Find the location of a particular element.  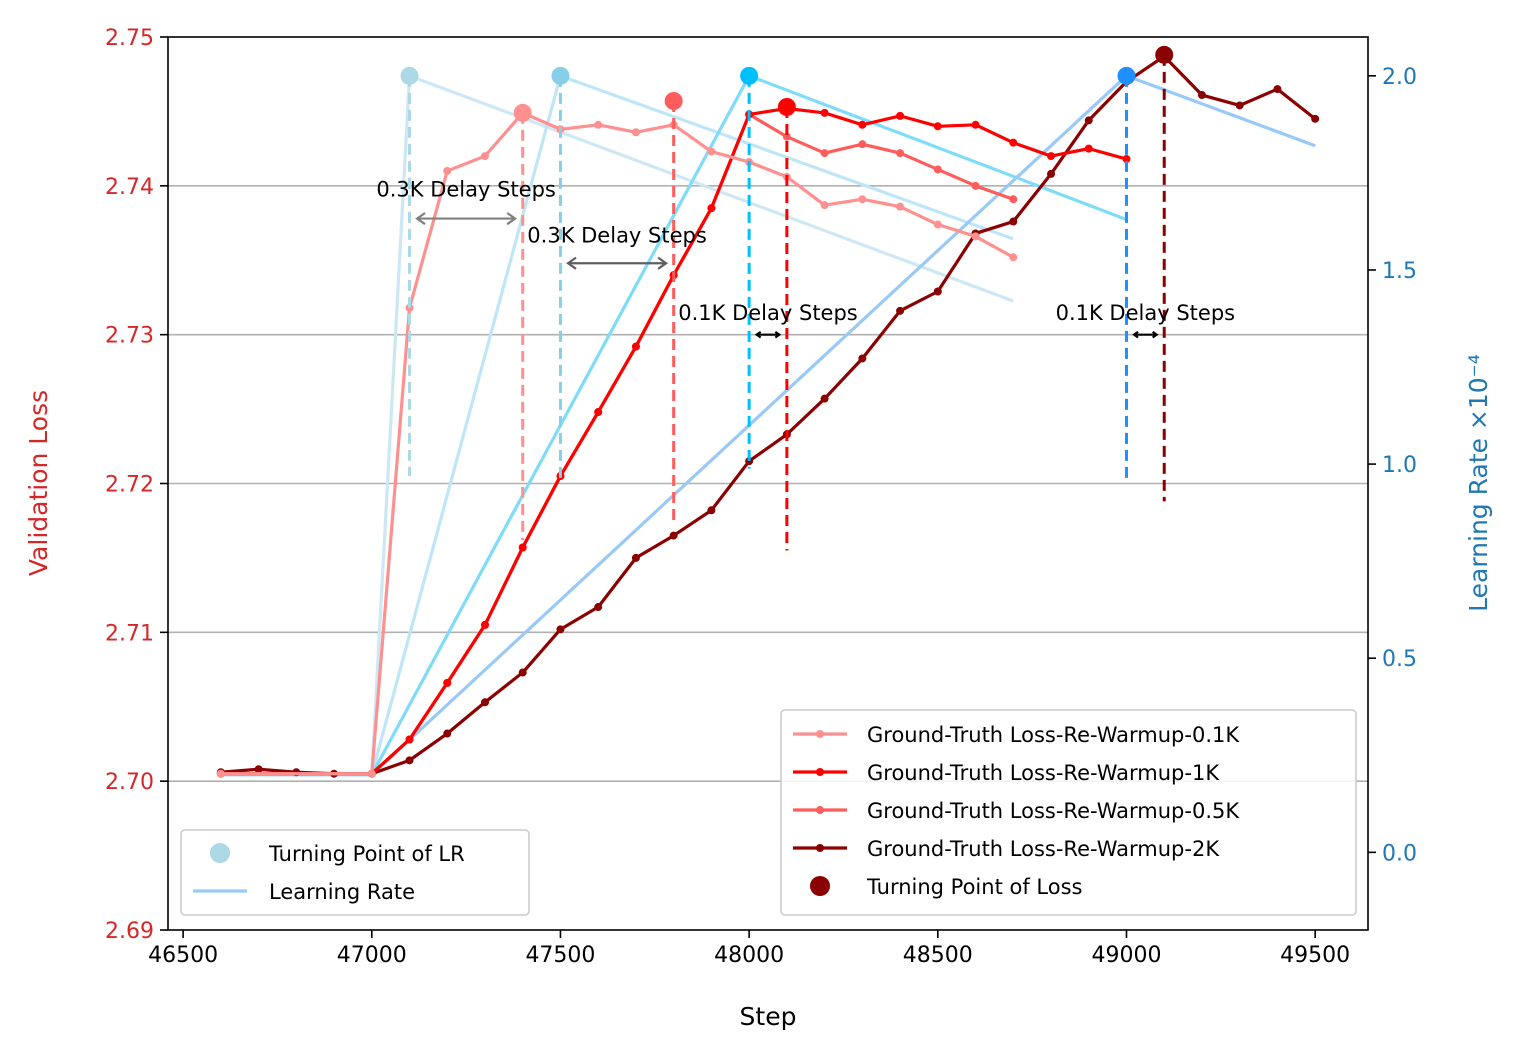

x-tick-label: 49000 is located at coordinates (1126, 955).